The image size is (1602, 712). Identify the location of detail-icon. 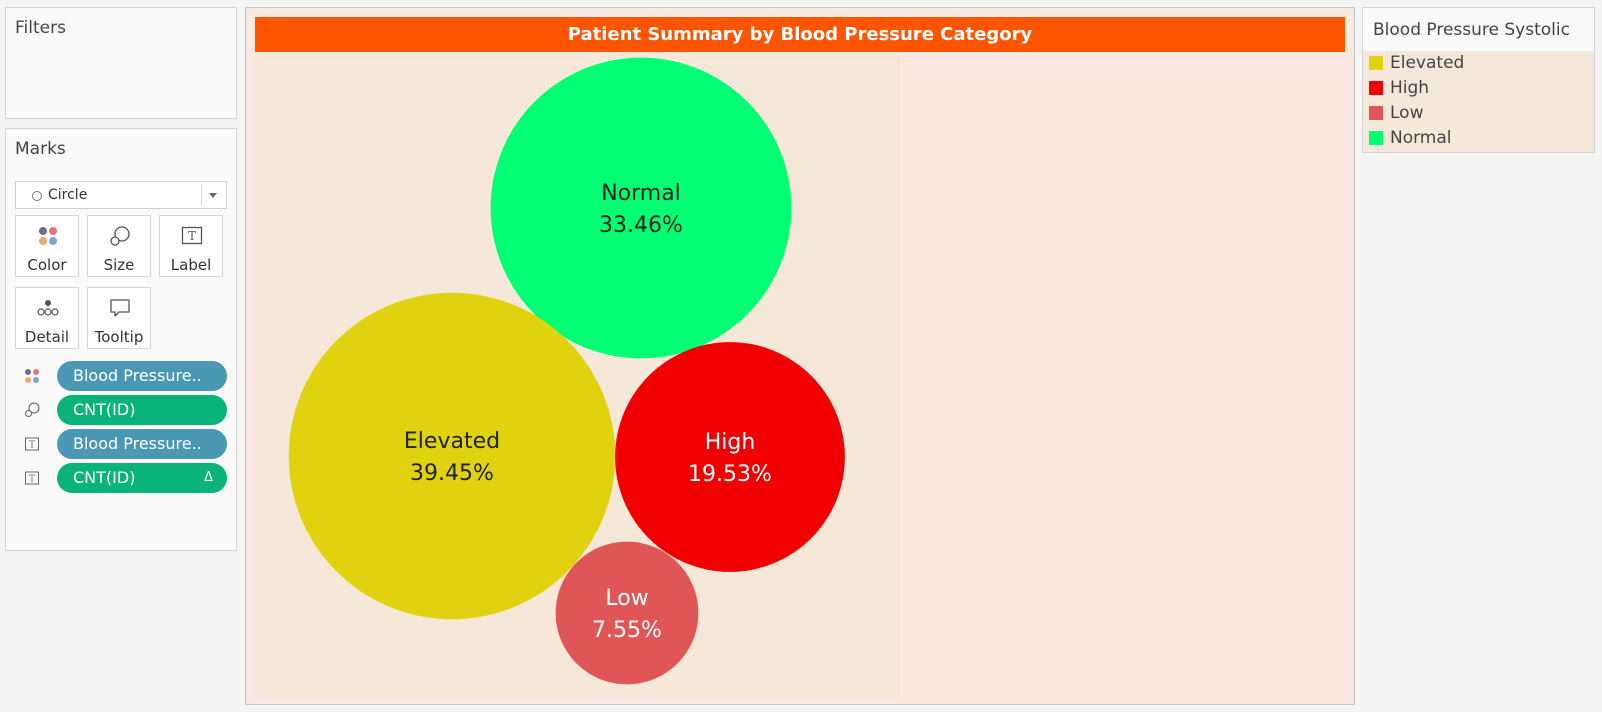
(48, 308).